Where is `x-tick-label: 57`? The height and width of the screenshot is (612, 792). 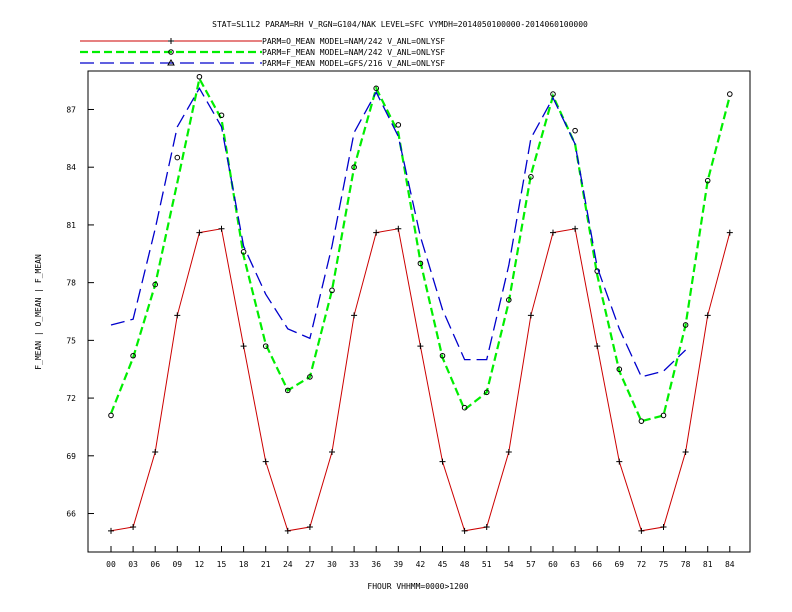 x-tick-label: 57 is located at coordinates (531, 564).